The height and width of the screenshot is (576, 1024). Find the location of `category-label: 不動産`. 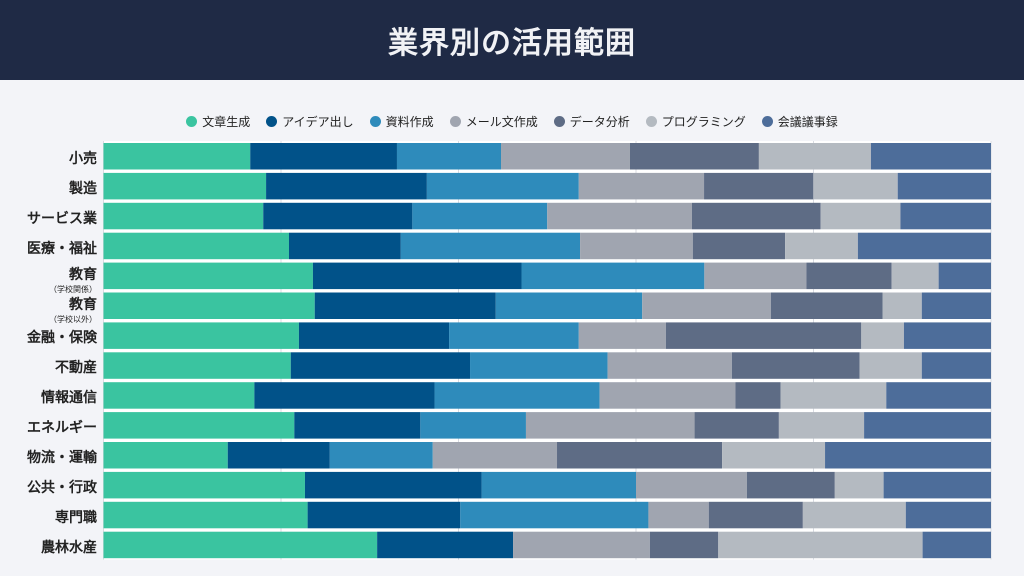

category-label: 不動産 is located at coordinates (76, 368).